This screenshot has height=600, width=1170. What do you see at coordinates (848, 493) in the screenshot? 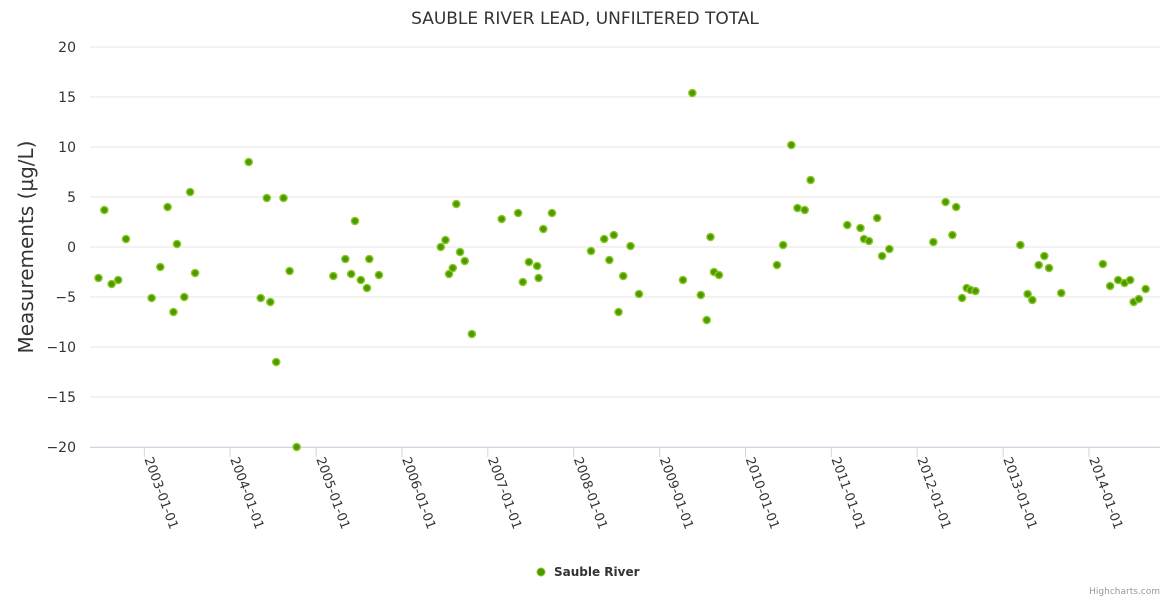
I see `x-tick-label: 2011-01-01` at bounding box center [848, 493].